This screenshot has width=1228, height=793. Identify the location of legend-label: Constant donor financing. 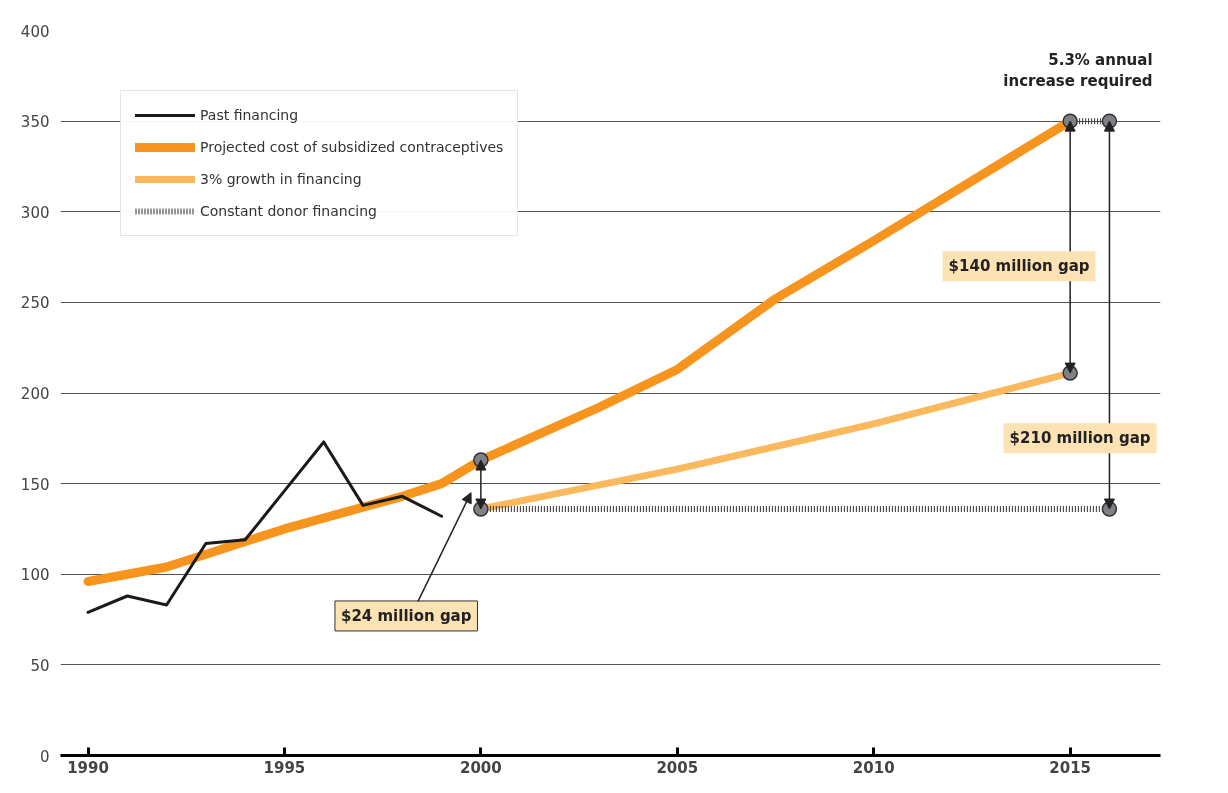
(288, 211).